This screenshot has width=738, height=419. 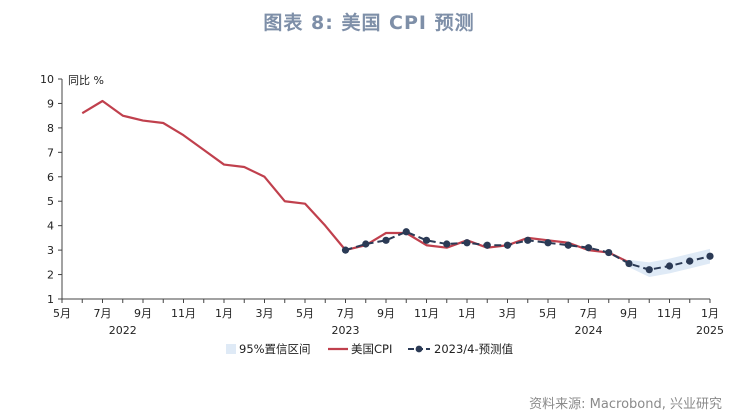 I want to click on source-note: 资料来源: Macrobond, 兴业研究, so click(x=625, y=404).